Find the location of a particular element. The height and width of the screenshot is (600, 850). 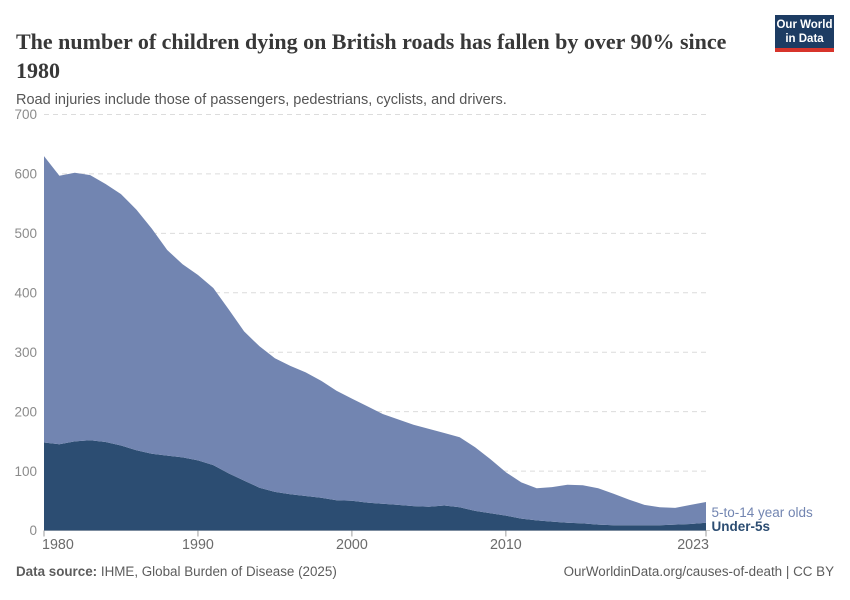

data-source-text: IHME, Global Burden of Disease (2025) is located at coordinates (217, 571).